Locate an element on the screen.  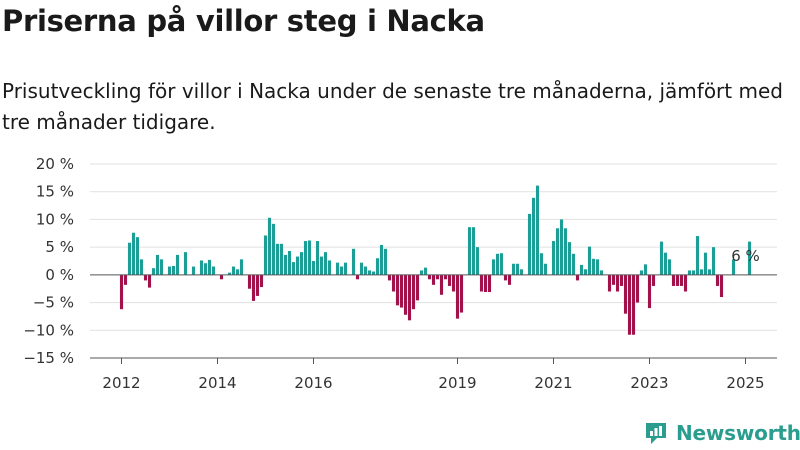
x-tick-label: 2014 is located at coordinates (217, 383).